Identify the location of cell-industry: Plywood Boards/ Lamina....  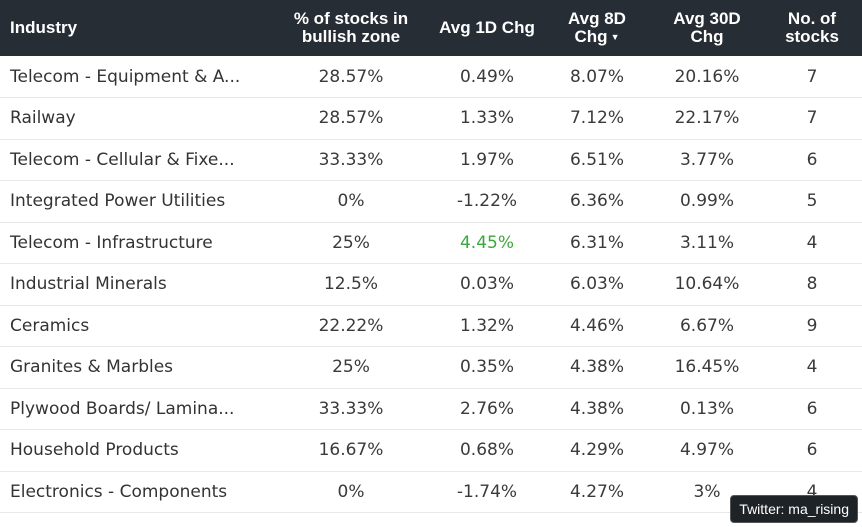
(122, 408).